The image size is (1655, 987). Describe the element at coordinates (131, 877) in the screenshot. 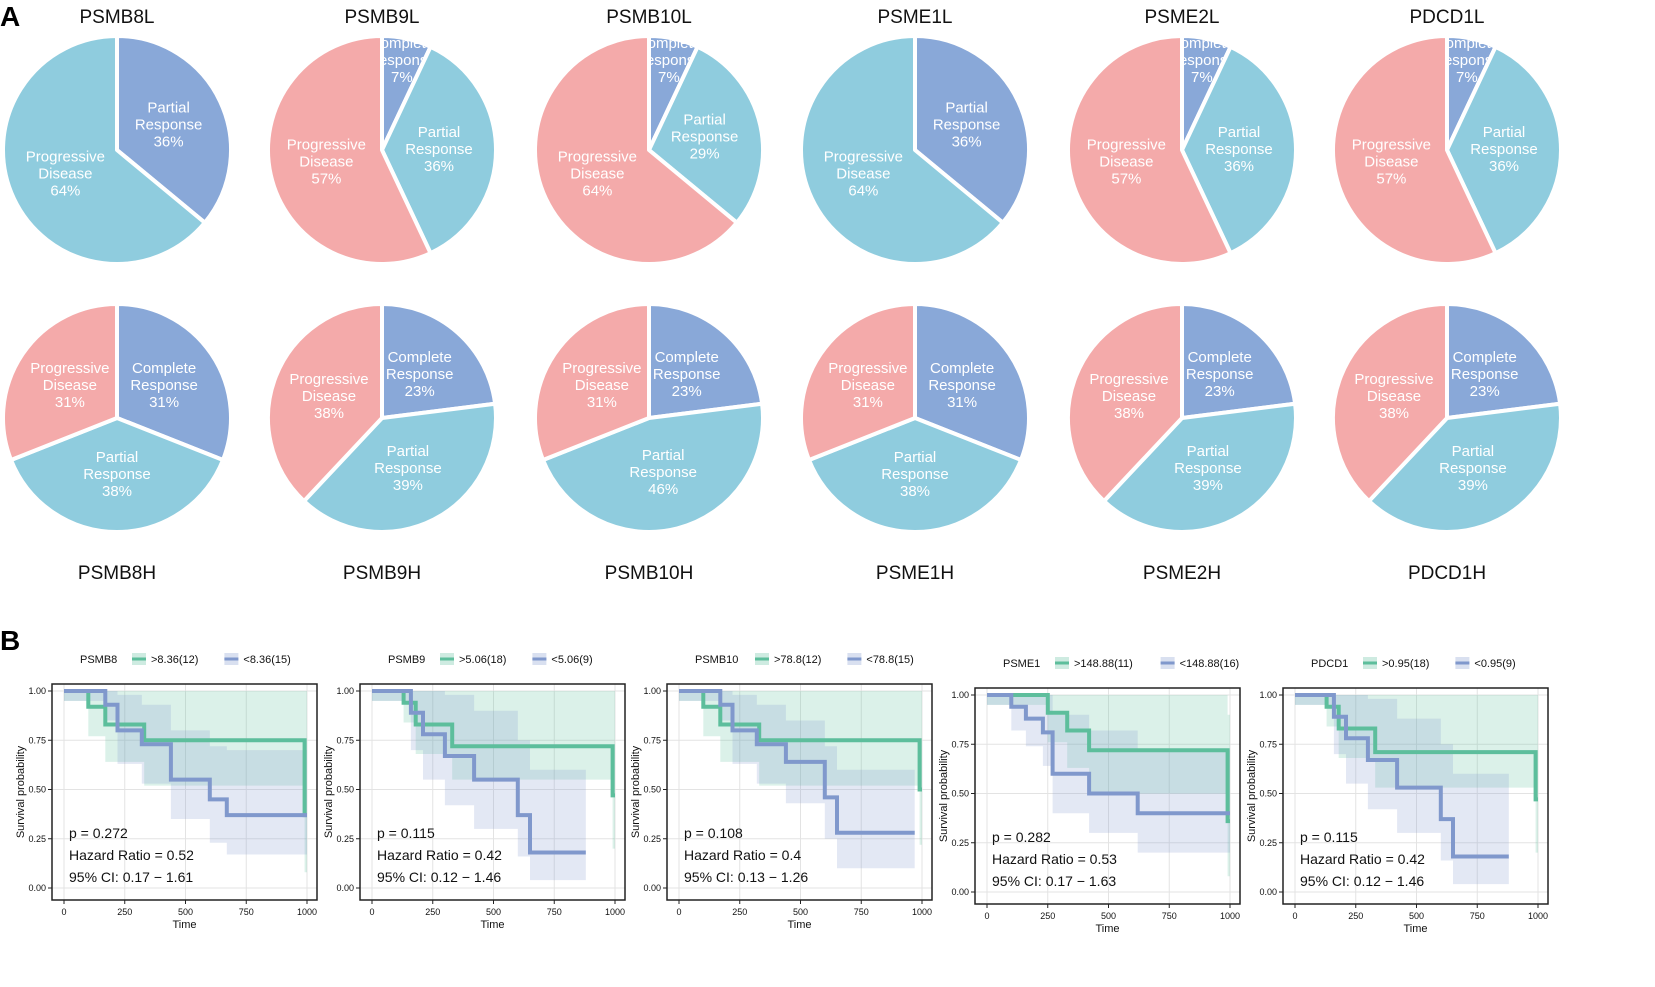

I see `stat-text: 95% CI: 0.17 − 1.61` at that location.